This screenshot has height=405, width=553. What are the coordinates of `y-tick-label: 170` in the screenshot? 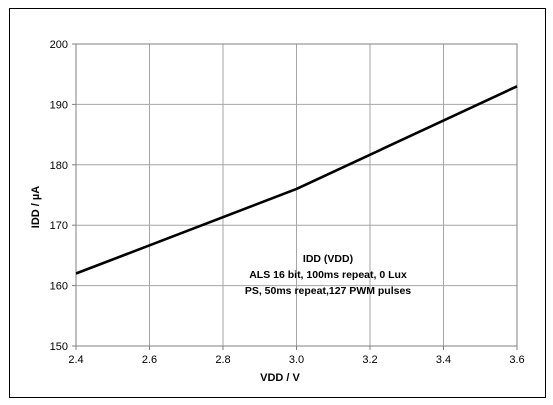 It's located at (59, 226).